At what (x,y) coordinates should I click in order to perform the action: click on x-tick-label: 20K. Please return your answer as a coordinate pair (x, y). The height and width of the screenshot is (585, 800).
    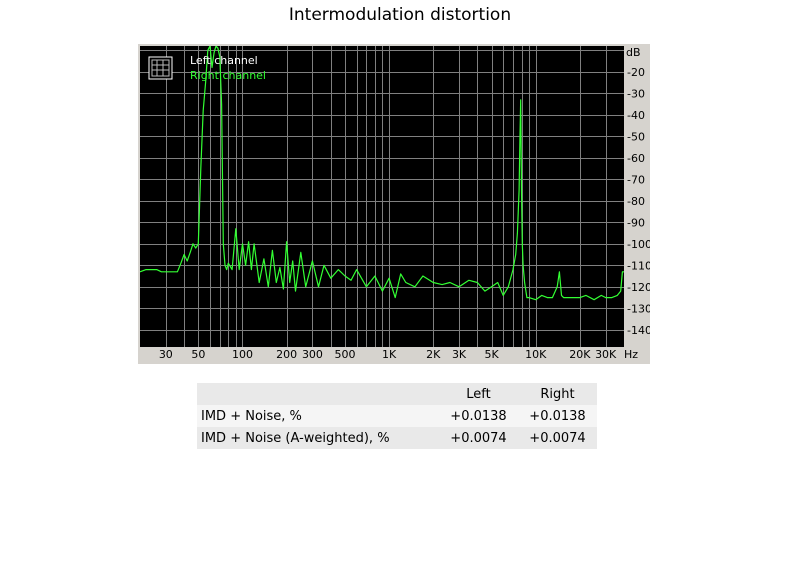
    Looking at the image, I should click on (580, 354).